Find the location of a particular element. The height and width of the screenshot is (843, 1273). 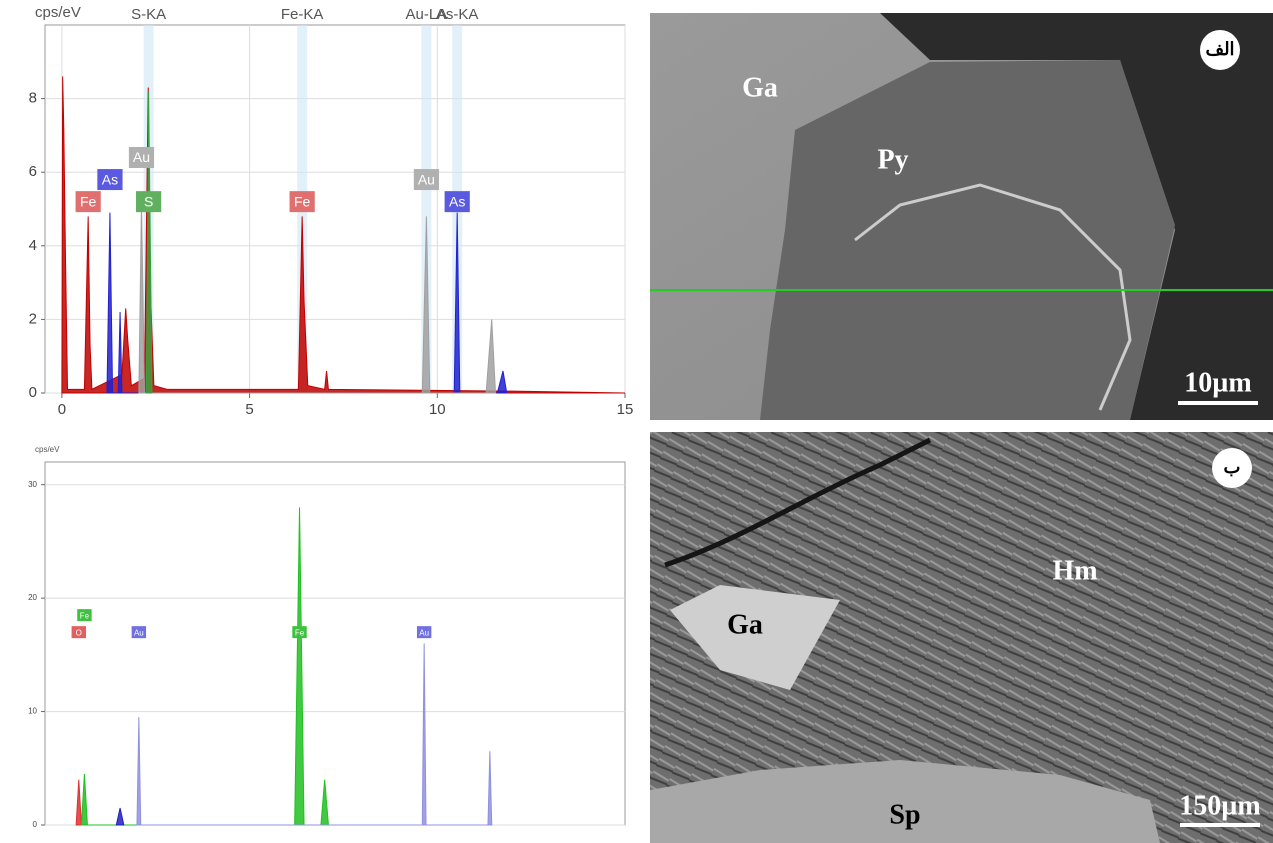

pyrite-grain is located at coordinates (967, 240).